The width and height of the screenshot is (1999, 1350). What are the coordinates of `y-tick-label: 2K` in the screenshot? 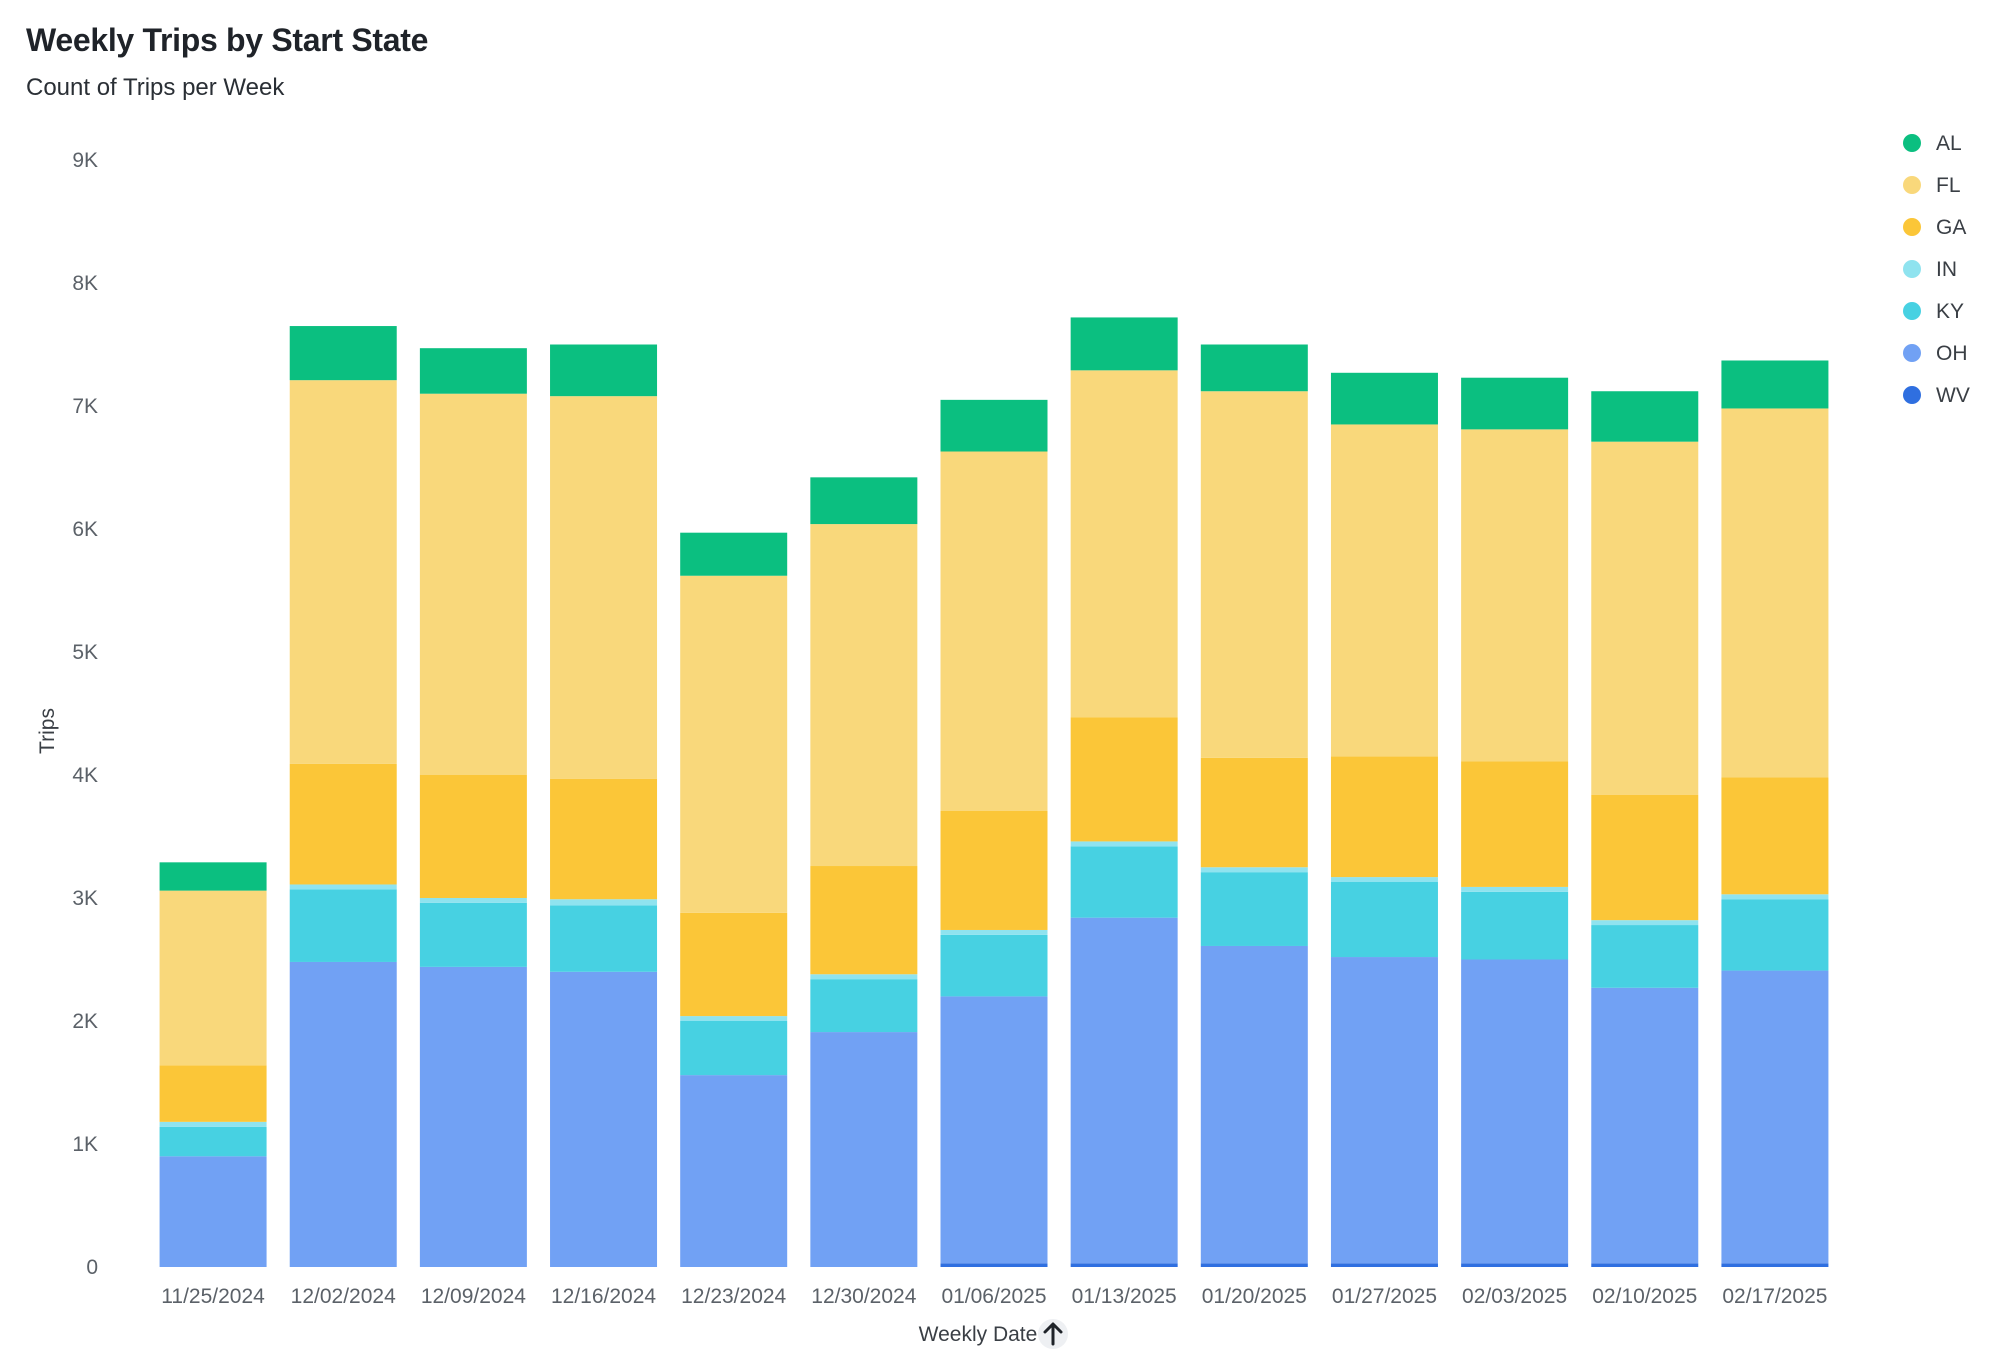 It's located at (85, 1021).